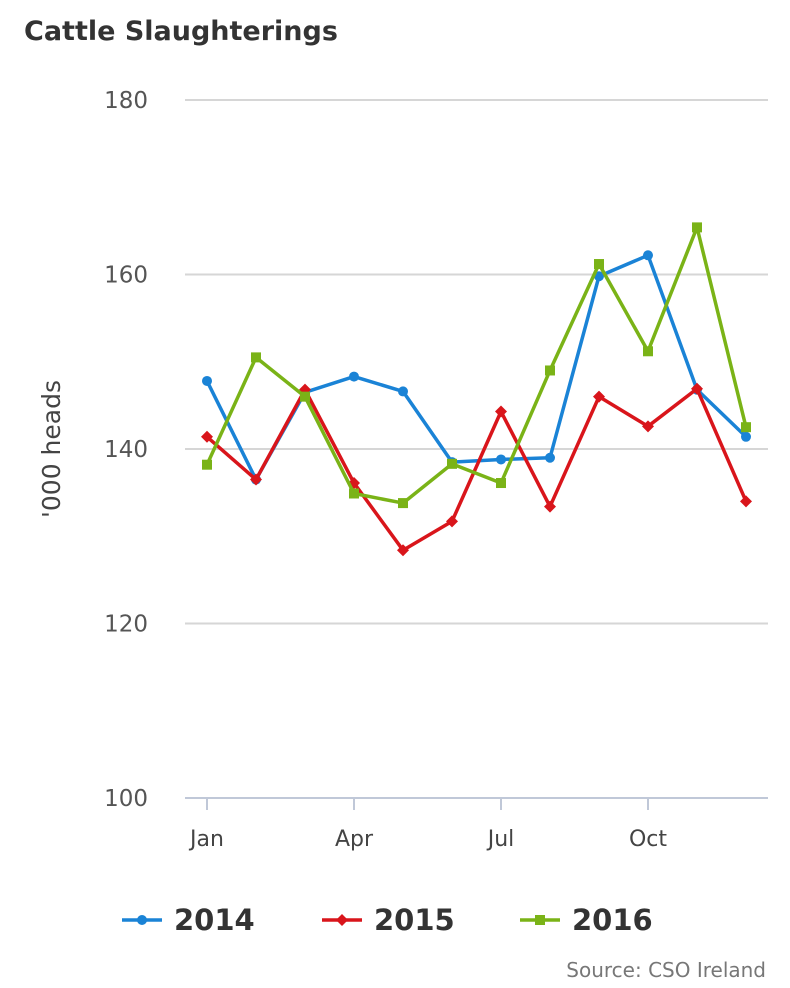 This screenshot has height=988, width=790. What do you see at coordinates (342, 920) in the screenshot?
I see `legend-marker-2015` at bounding box center [342, 920].